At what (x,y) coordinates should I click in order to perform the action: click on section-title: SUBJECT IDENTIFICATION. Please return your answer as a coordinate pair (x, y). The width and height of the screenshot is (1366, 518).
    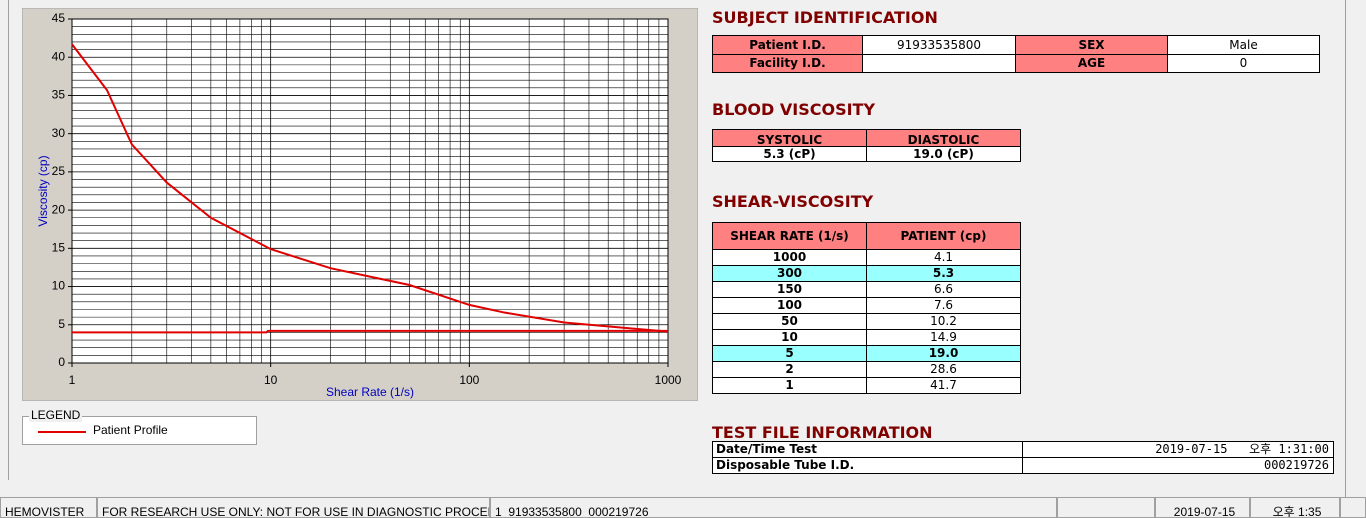
    Looking at the image, I should click on (825, 17).